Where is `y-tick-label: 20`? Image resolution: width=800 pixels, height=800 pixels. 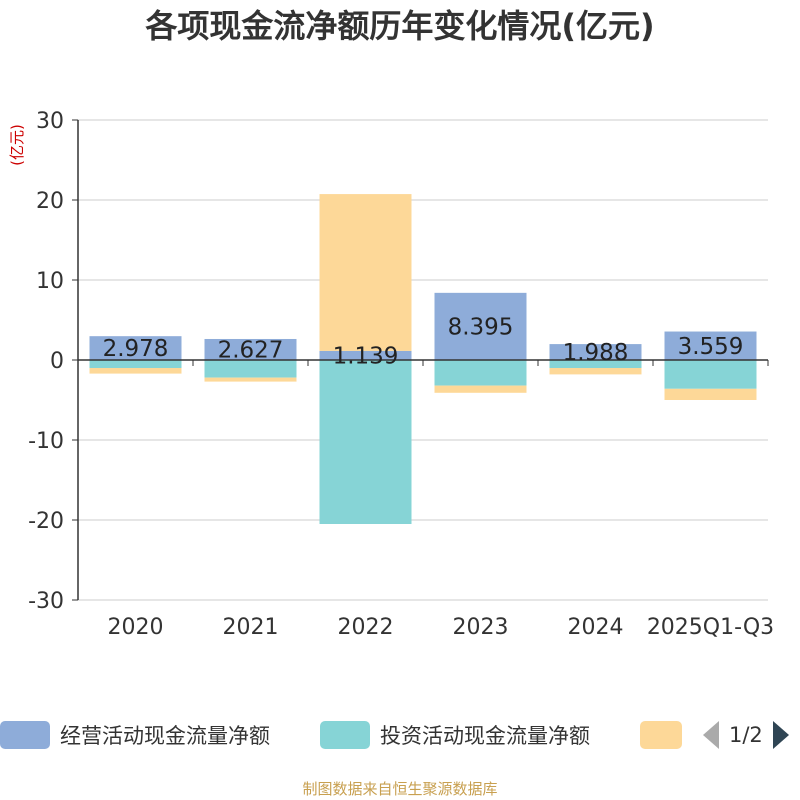 y-tick-label: 20 is located at coordinates (50, 201).